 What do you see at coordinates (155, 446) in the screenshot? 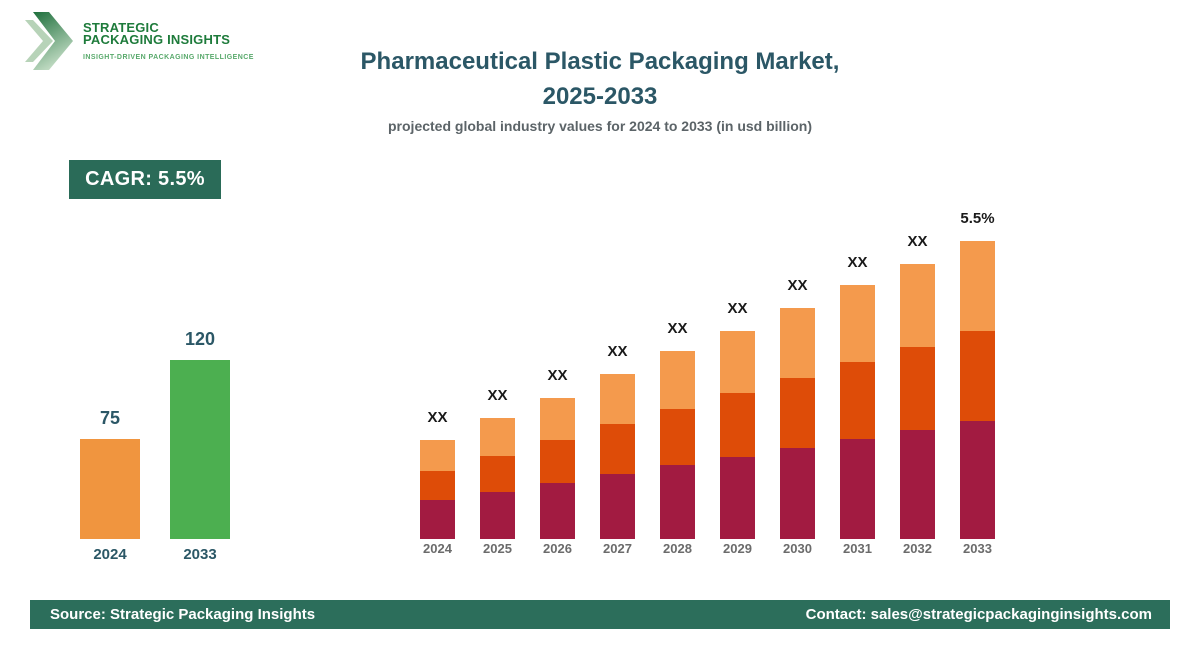
I see `comparison-bar-chart: 75 2024 120 2033` at bounding box center [155, 446].